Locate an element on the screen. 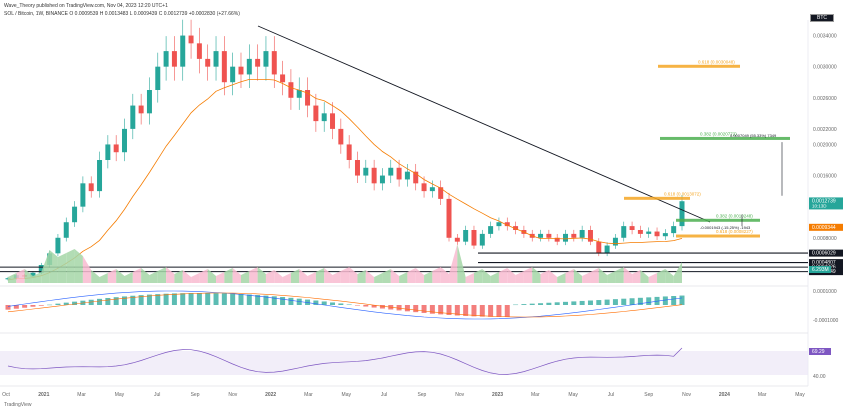 The image size is (850, 411). price-tag-sub: 10:13D is located at coordinates (819, 205).